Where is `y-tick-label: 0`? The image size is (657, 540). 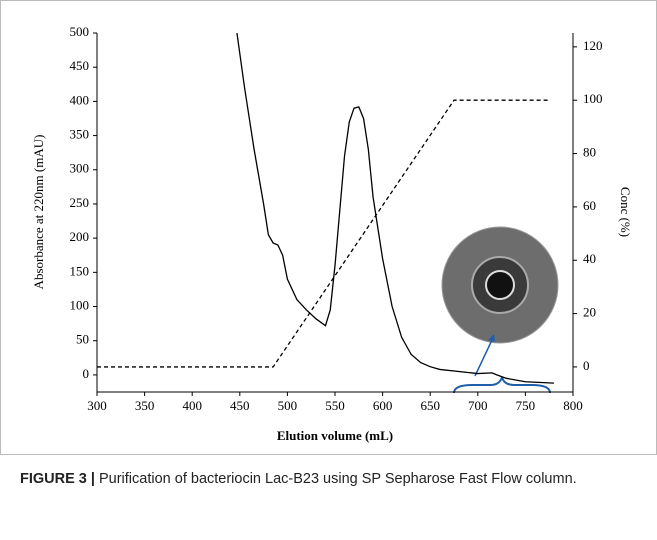
y-tick-label: 0 is located at coordinates (86, 373).